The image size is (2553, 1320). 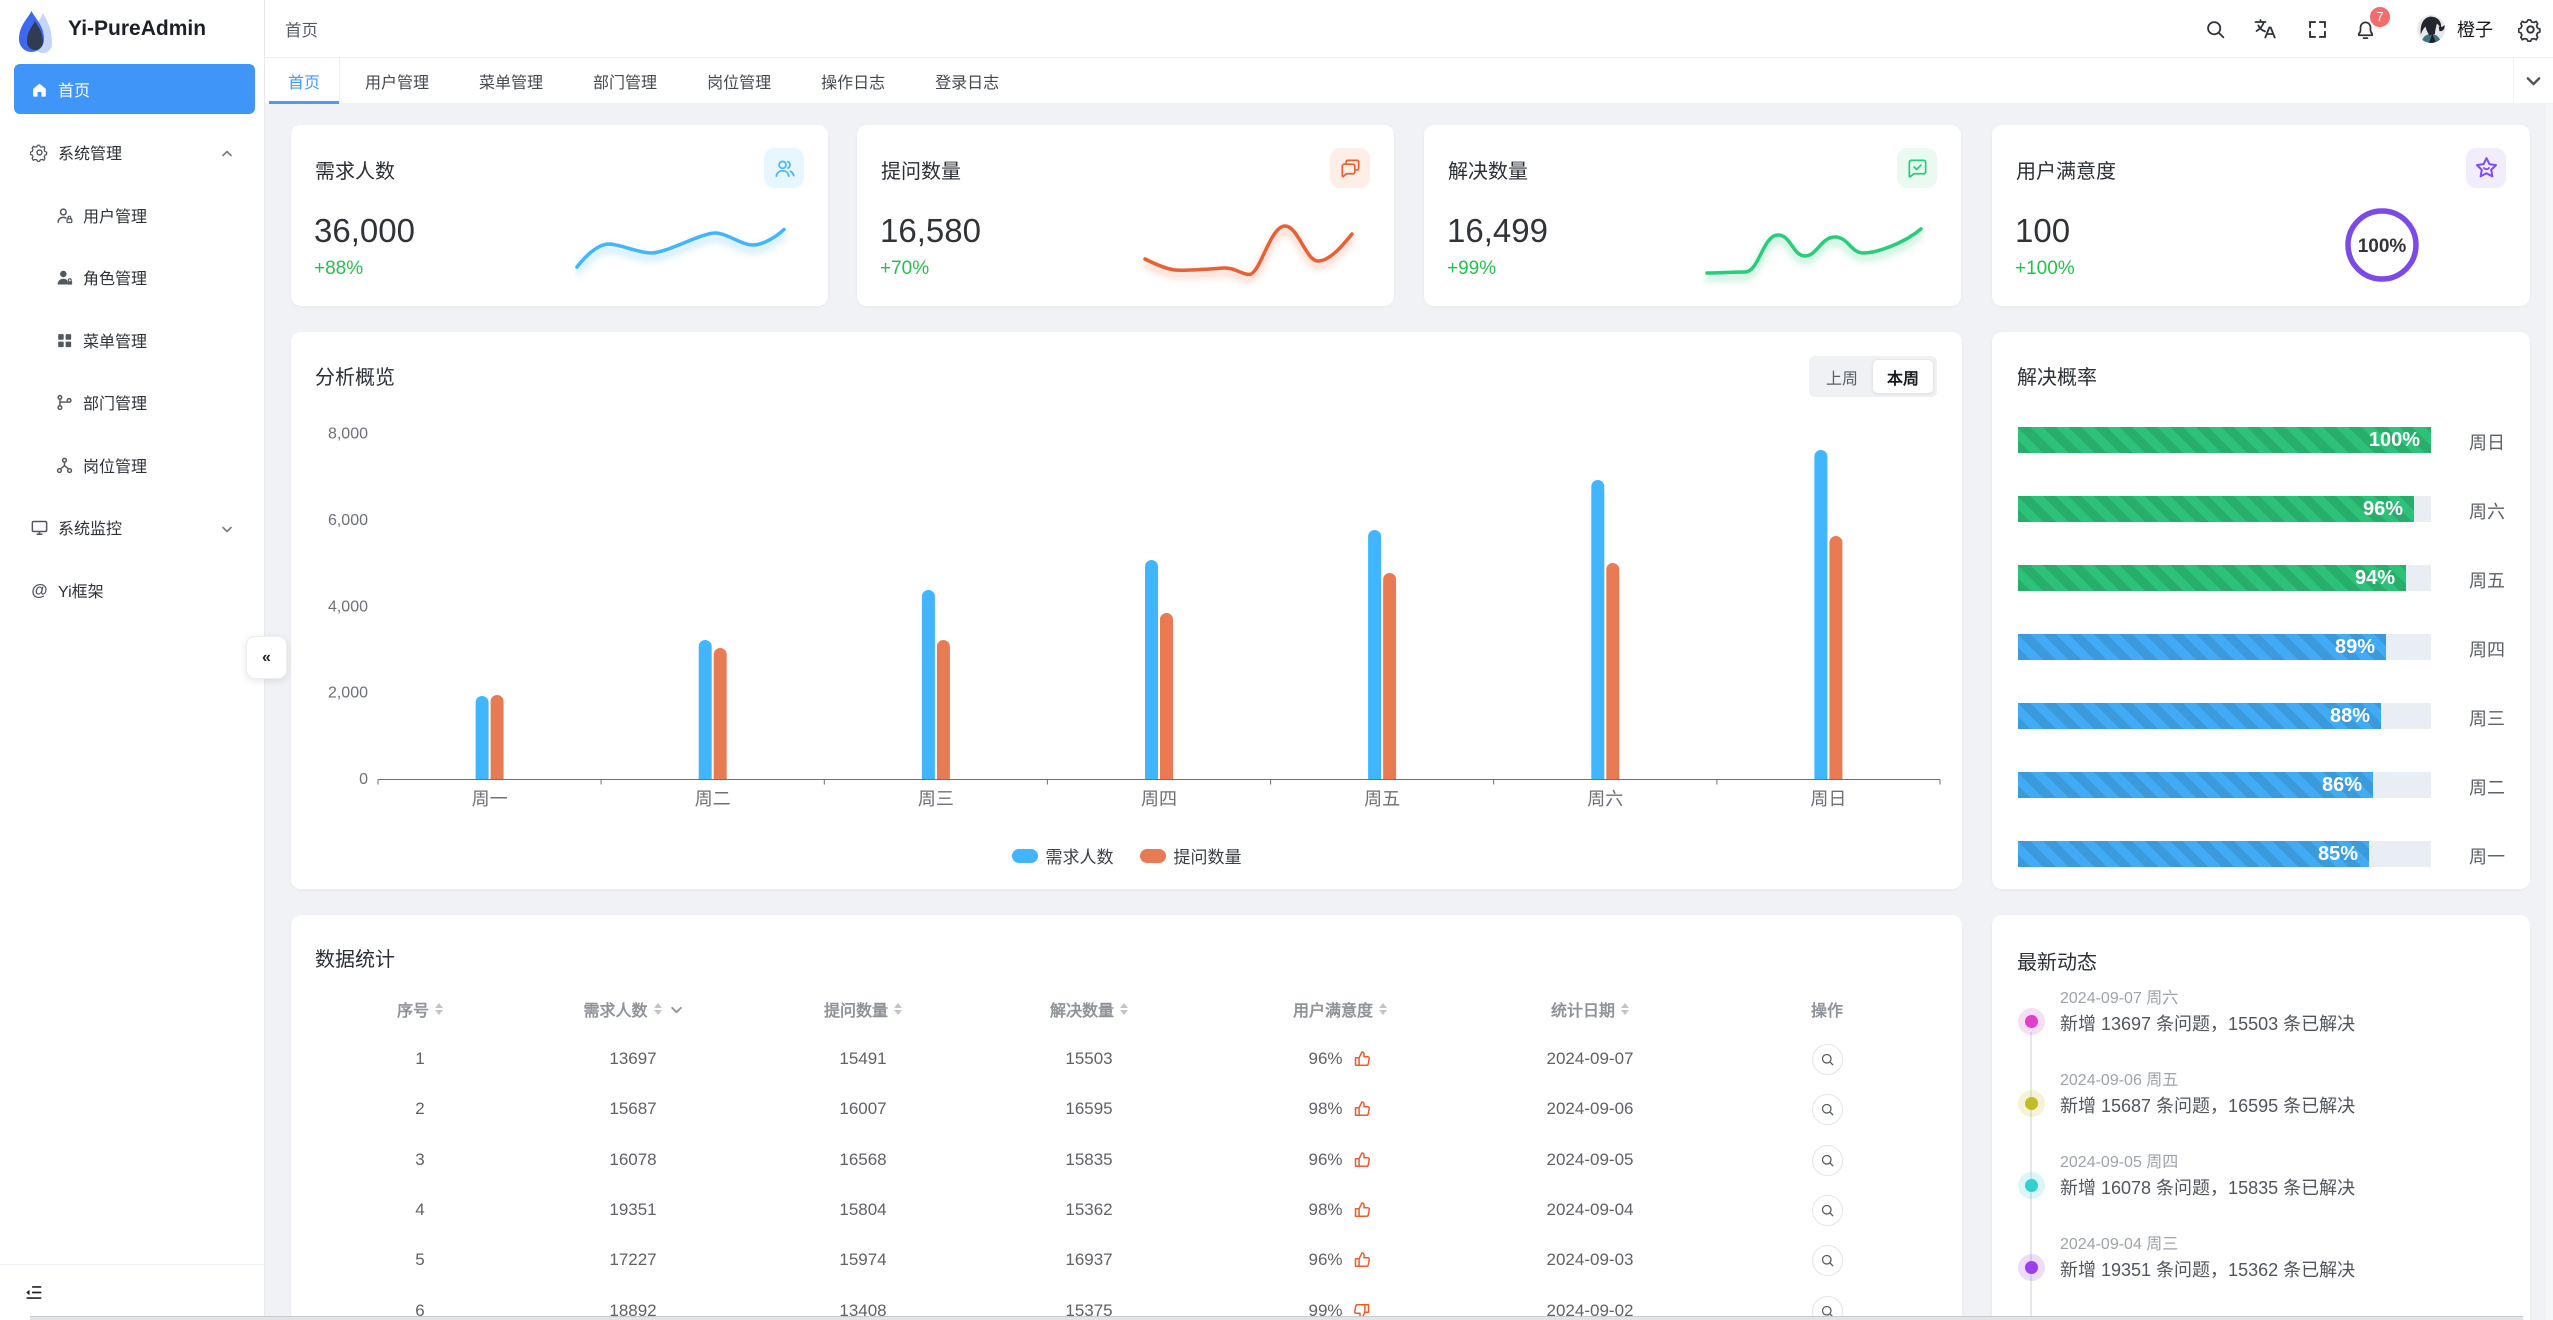 I want to click on svg-text: 0, so click(x=363, y=779).